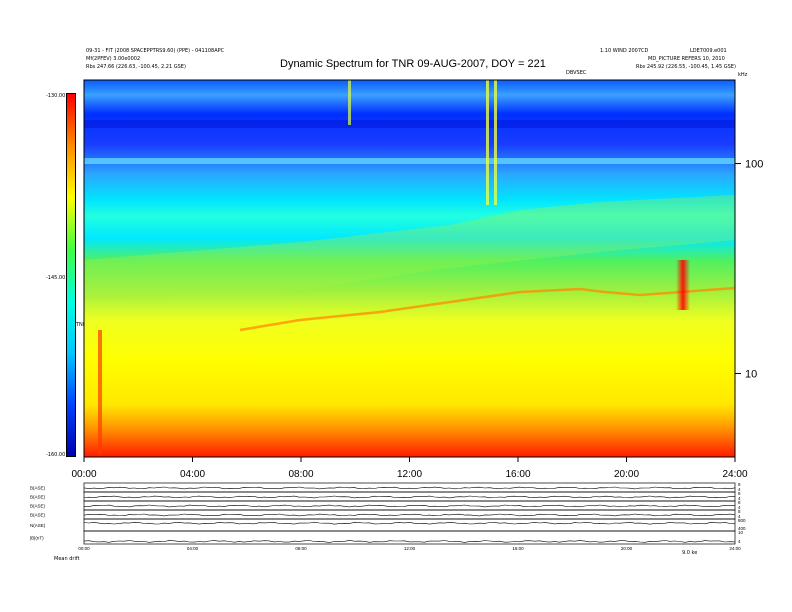 Image resolution: width=792 pixels, height=612 pixels. What do you see at coordinates (487, 309) in the screenshot?
I see `plasma-line` at bounding box center [487, 309].